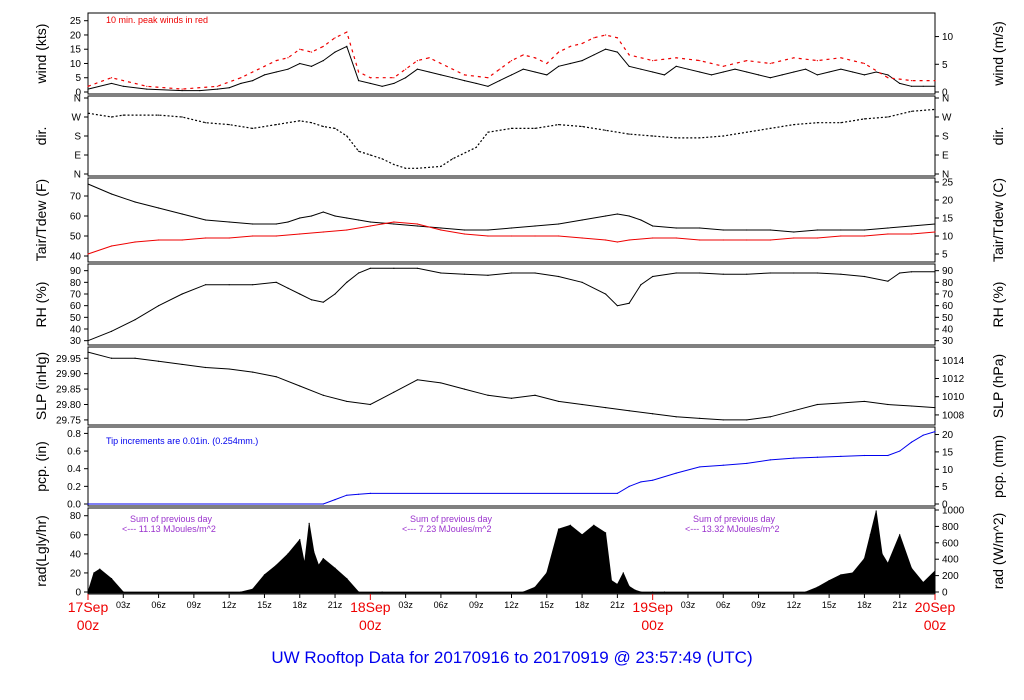 This screenshot has width=1024, height=700. Describe the element at coordinates (948, 470) in the screenshot. I see `pcp-right-tick-label: 10` at that location.